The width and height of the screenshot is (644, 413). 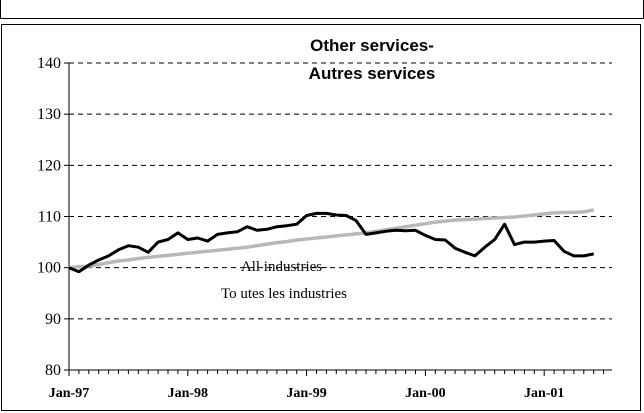 What do you see at coordinates (49, 63) in the screenshot?
I see `y-tick-label: 140` at bounding box center [49, 63].